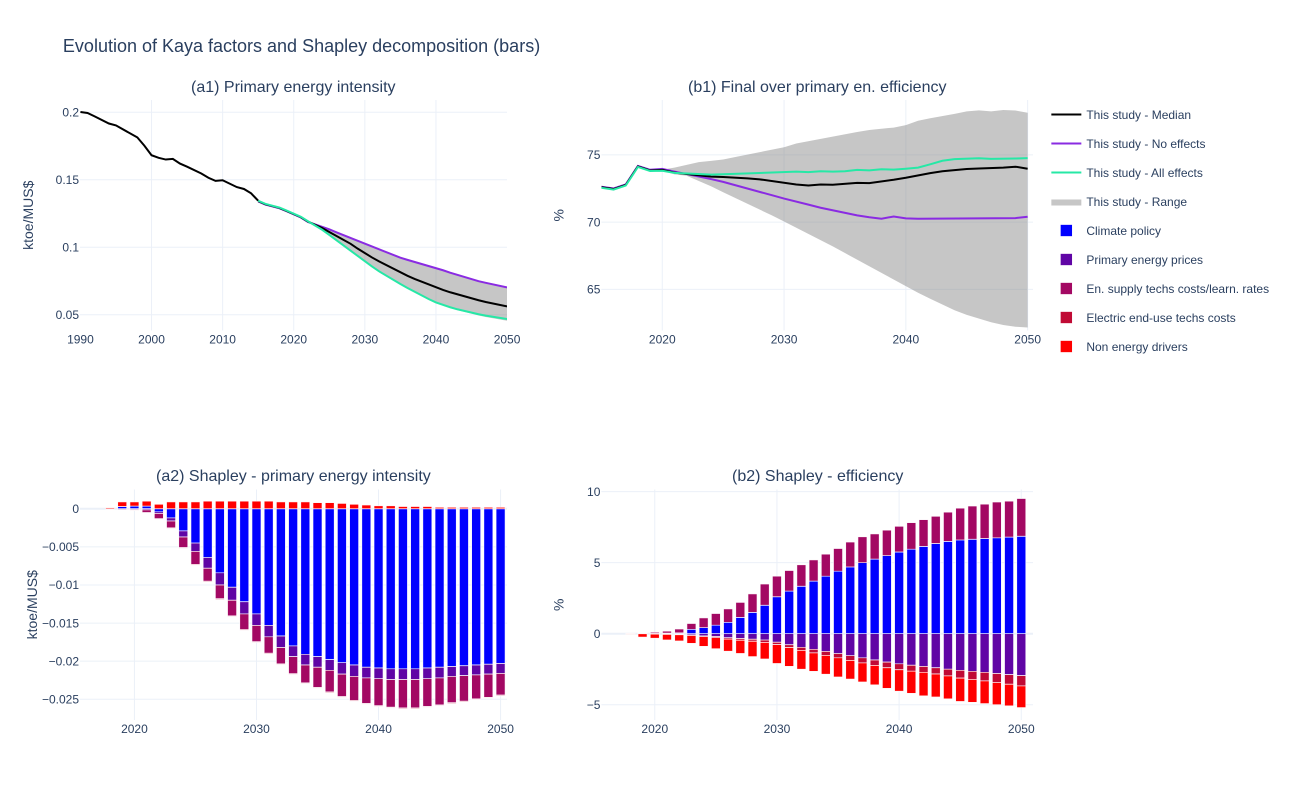 The width and height of the screenshot is (1295, 800). What do you see at coordinates (293, 87) in the screenshot?
I see `svg-text: (a1) Primary energy intensity` at bounding box center [293, 87].